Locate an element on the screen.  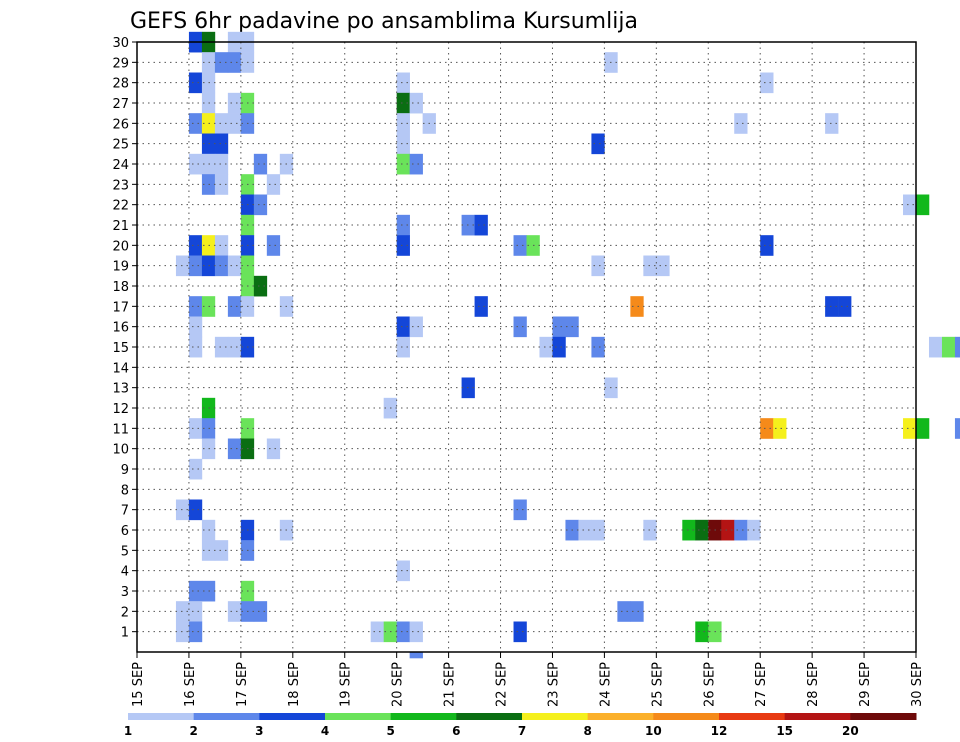
y-tick-label: 27 is located at coordinates (120, 104).